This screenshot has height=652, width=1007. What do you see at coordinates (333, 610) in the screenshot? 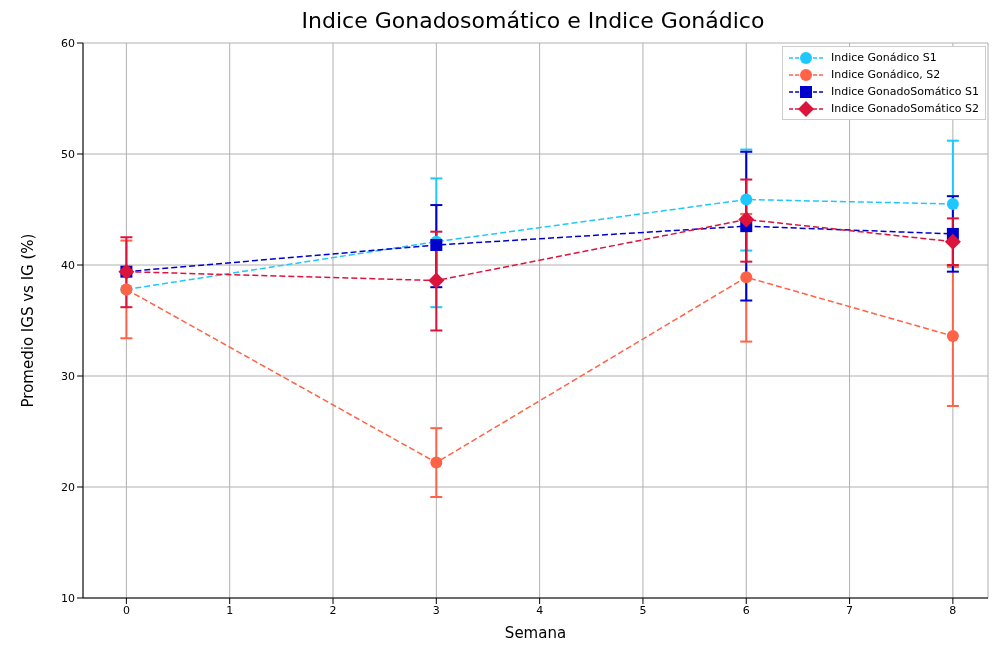
I see `x-tick-label: 2` at bounding box center [333, 610].